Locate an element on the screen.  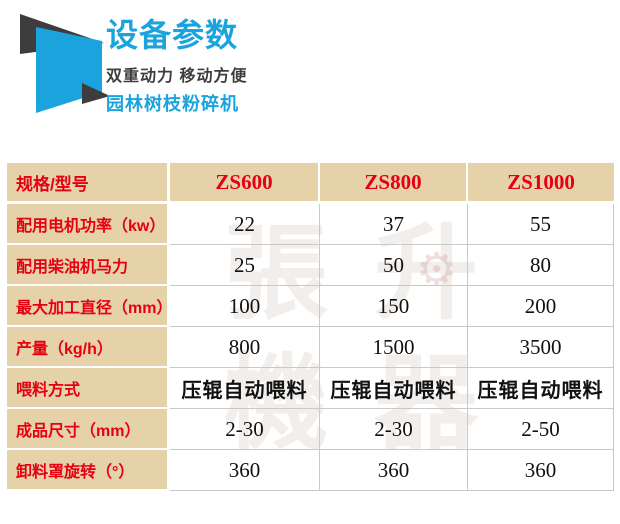
row-label: 产量（kg/h） is located at coordinates (88, 347).